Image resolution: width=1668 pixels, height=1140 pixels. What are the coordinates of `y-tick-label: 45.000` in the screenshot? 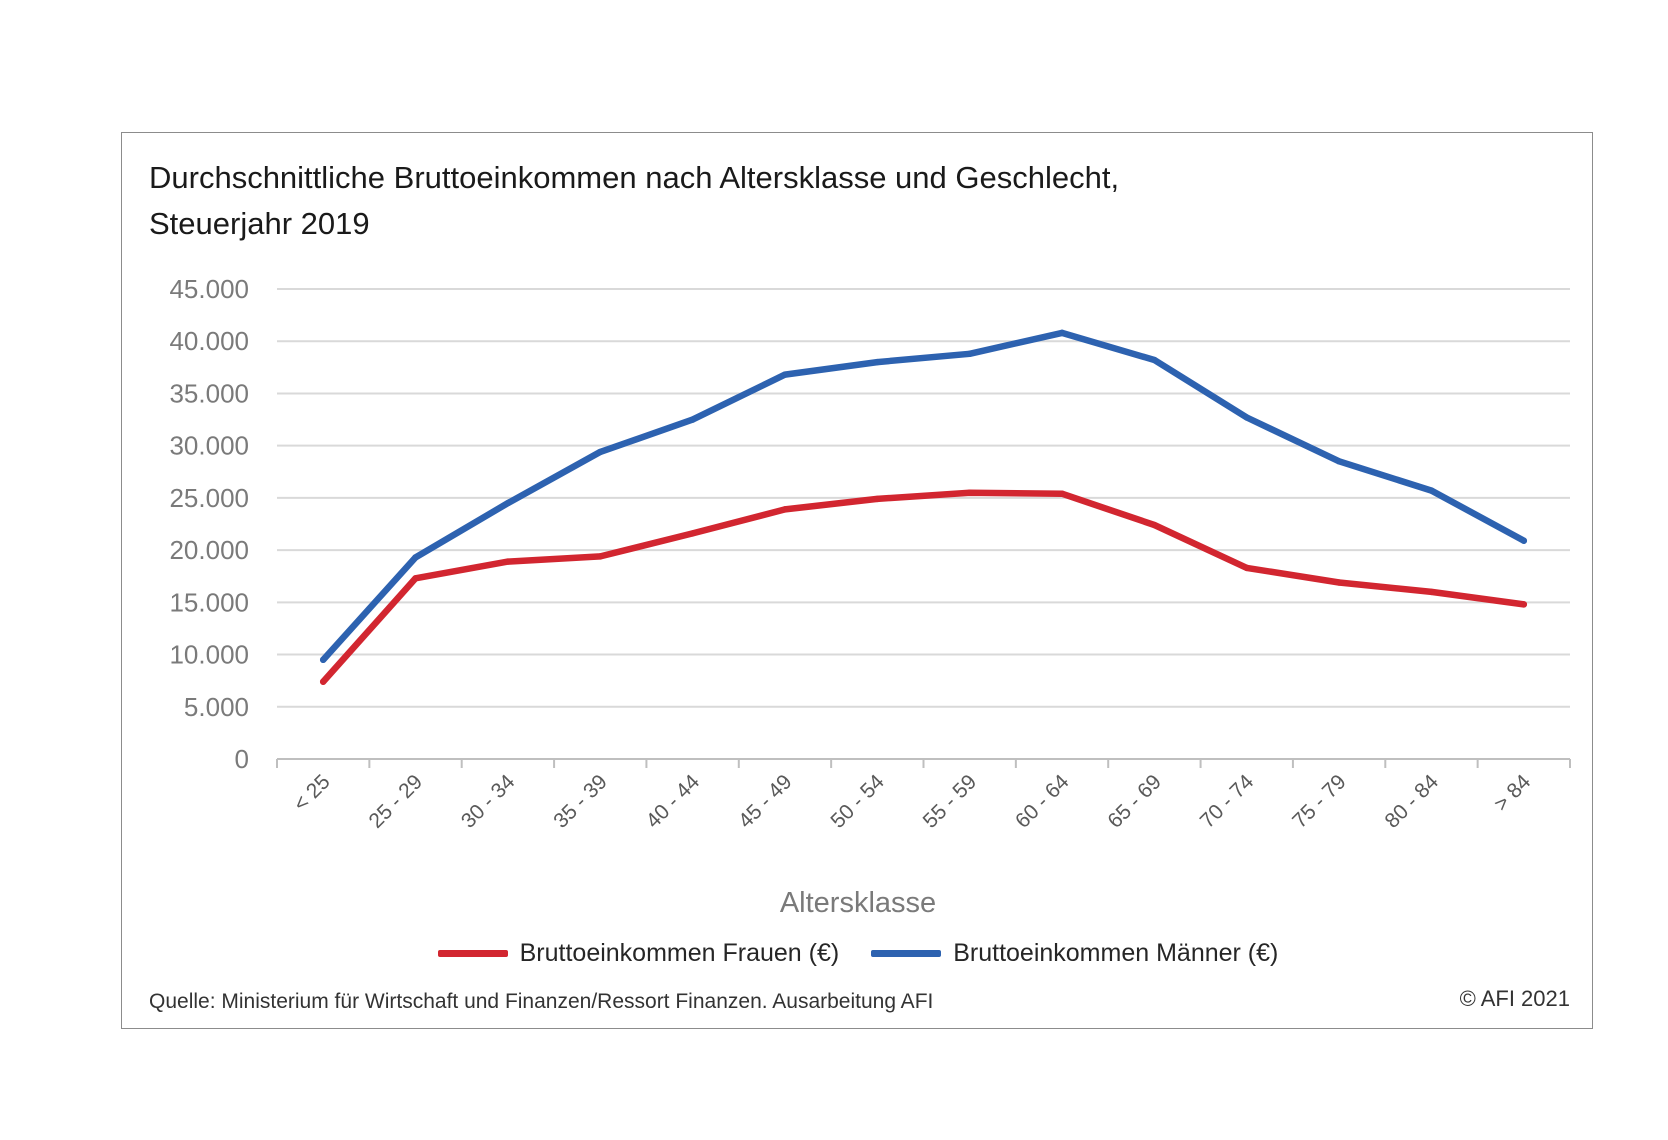 It's located at (209, 289).